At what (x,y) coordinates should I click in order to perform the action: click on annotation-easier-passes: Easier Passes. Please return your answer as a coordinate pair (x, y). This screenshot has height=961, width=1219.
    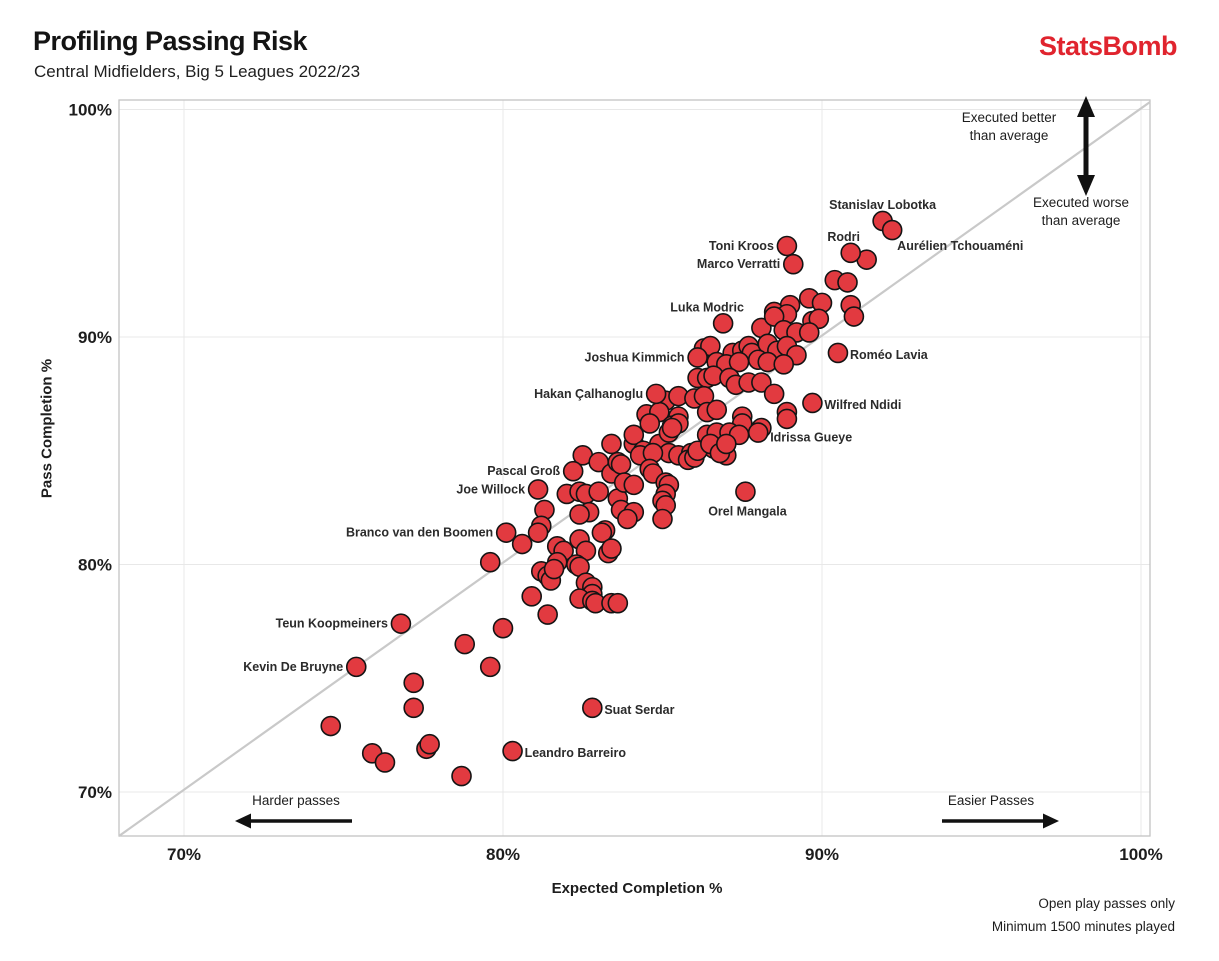
    Looking at the image, I should click on (991, 800).